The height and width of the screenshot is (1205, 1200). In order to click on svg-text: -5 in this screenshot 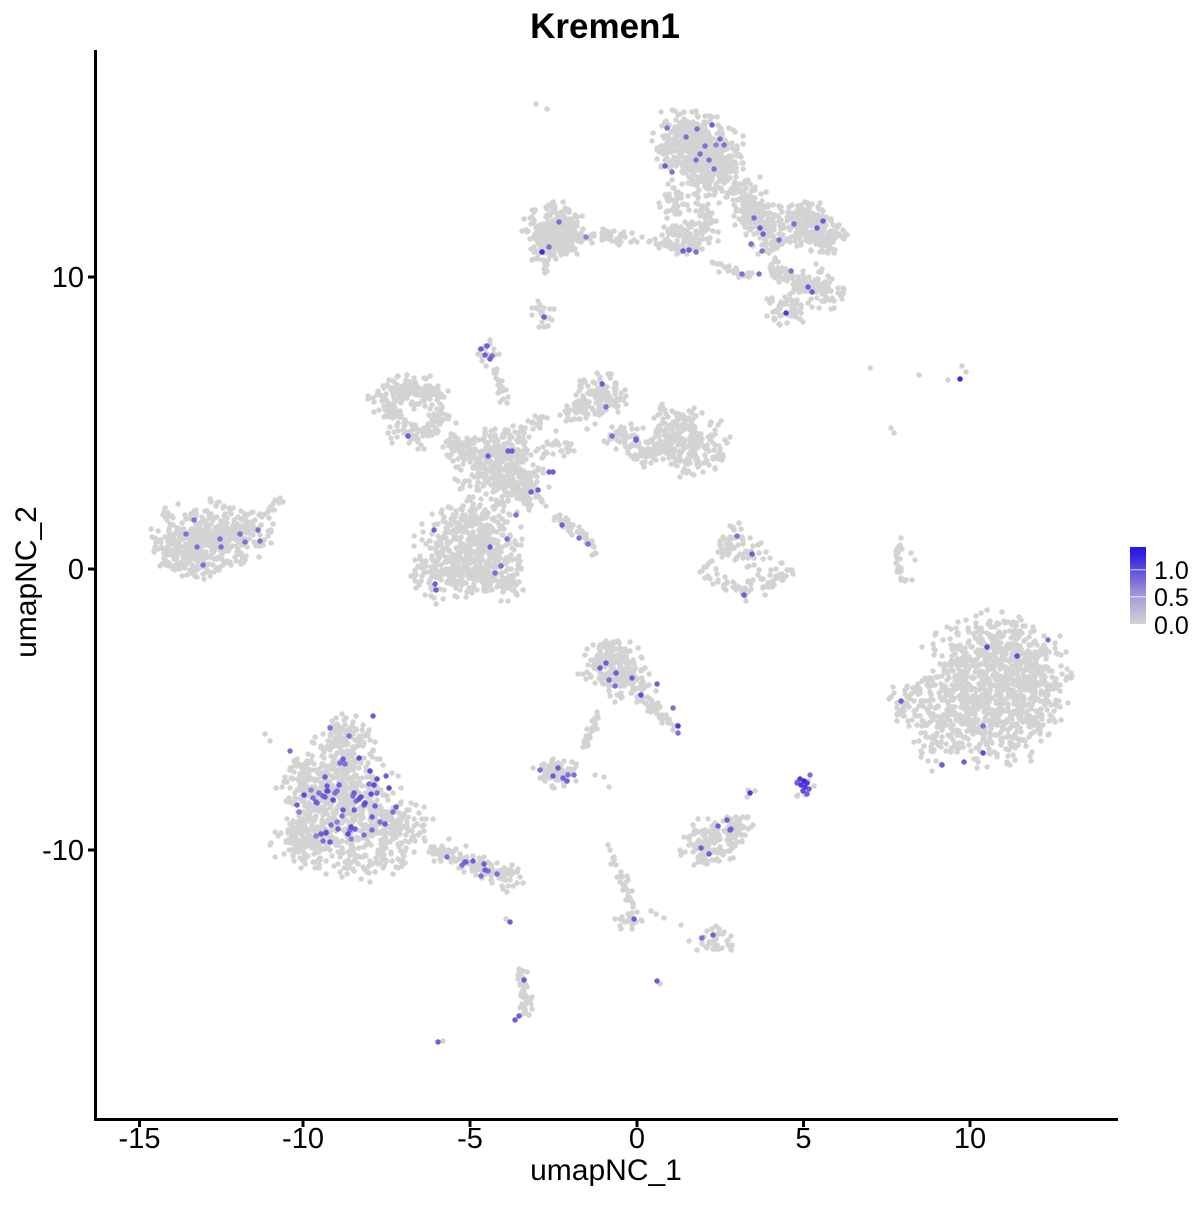, I will do `click(470, 1139)`.